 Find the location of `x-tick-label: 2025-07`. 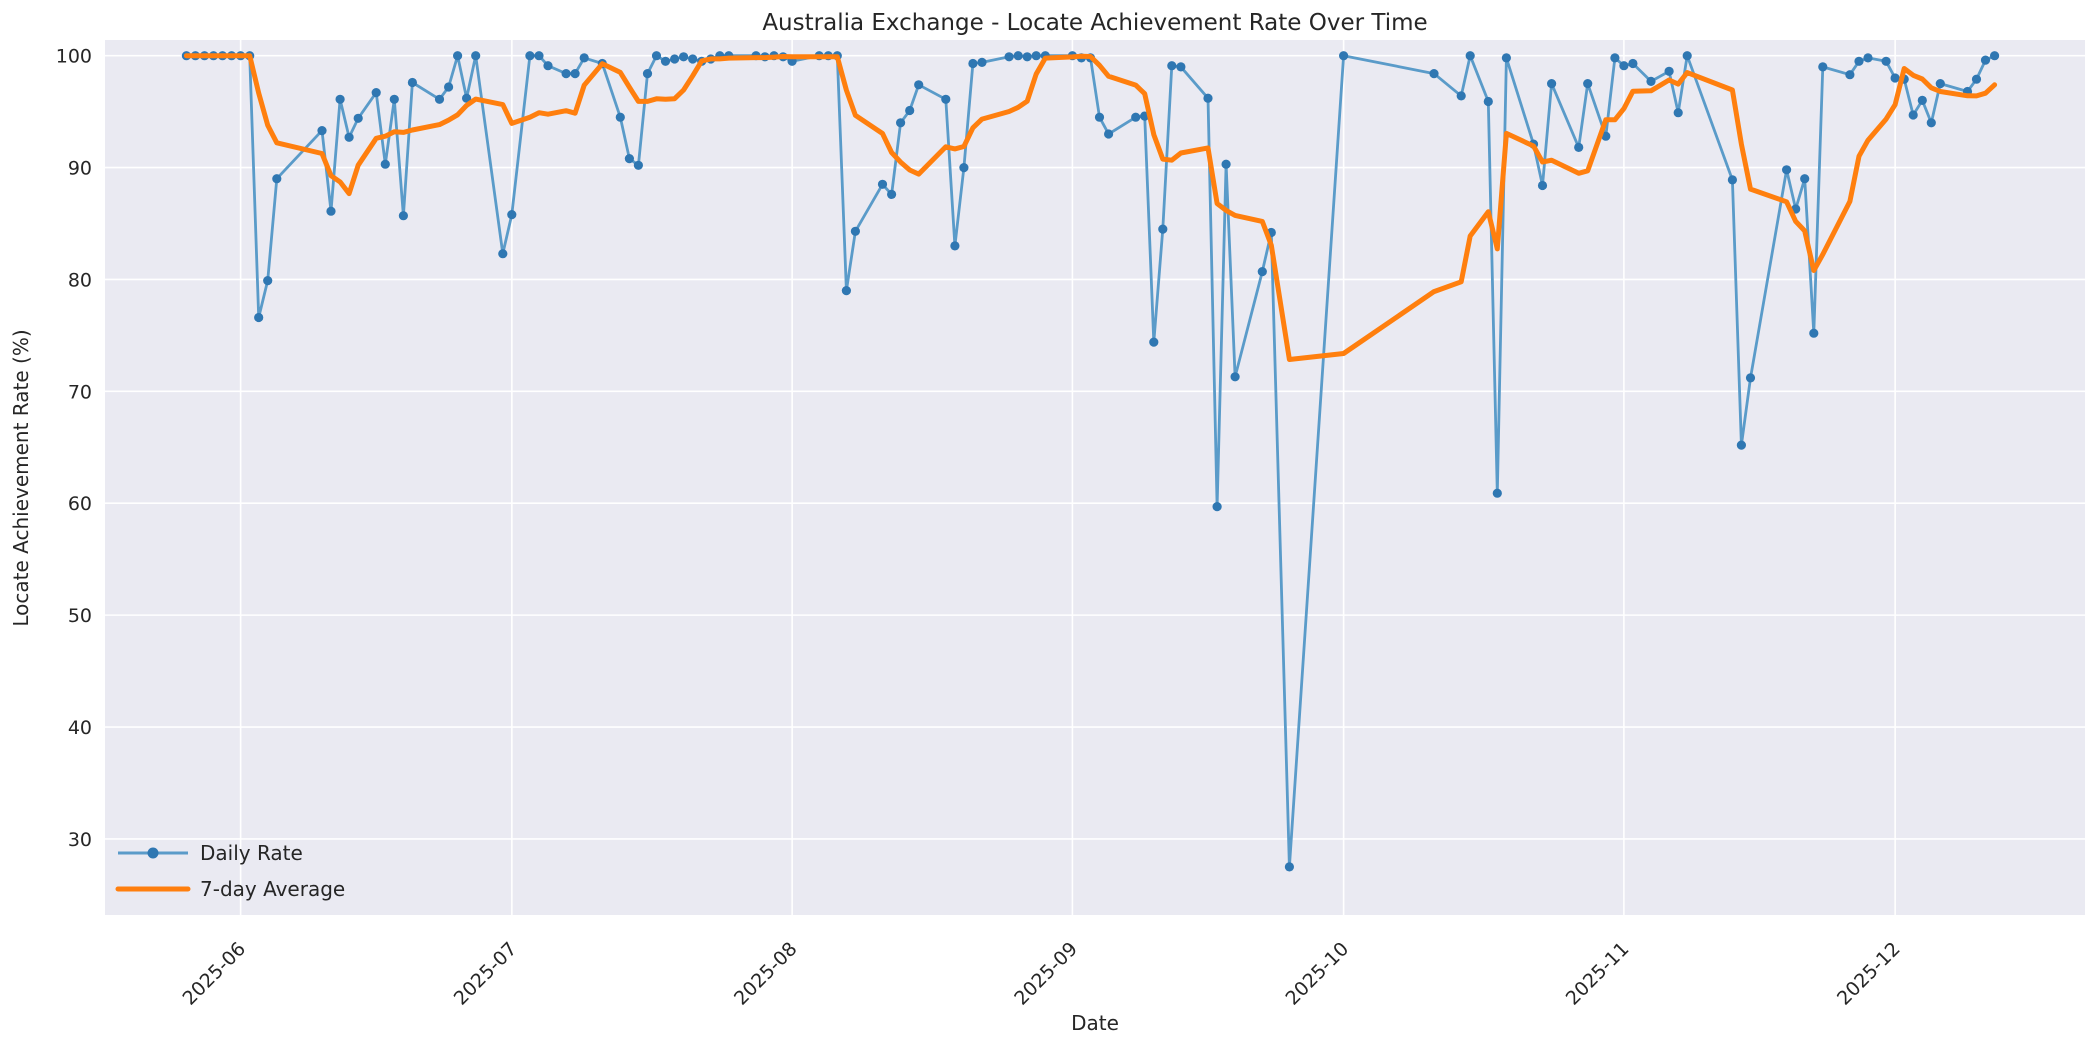

x-tick-label: 2025-07 is located at coordinates (486, 974).